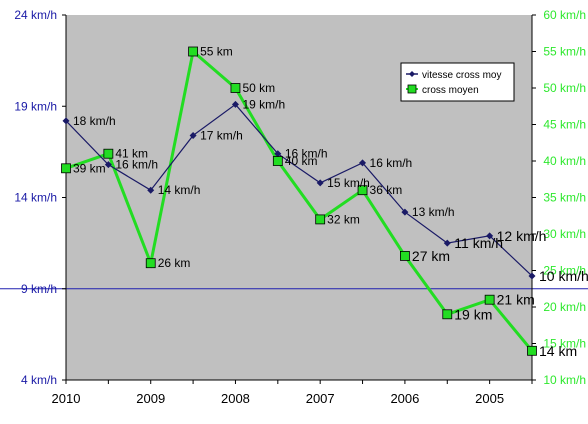 The width and height of the screenshot is (588, 424). I want to click on left-tick-label: 4 km/h, so click(39, 380).